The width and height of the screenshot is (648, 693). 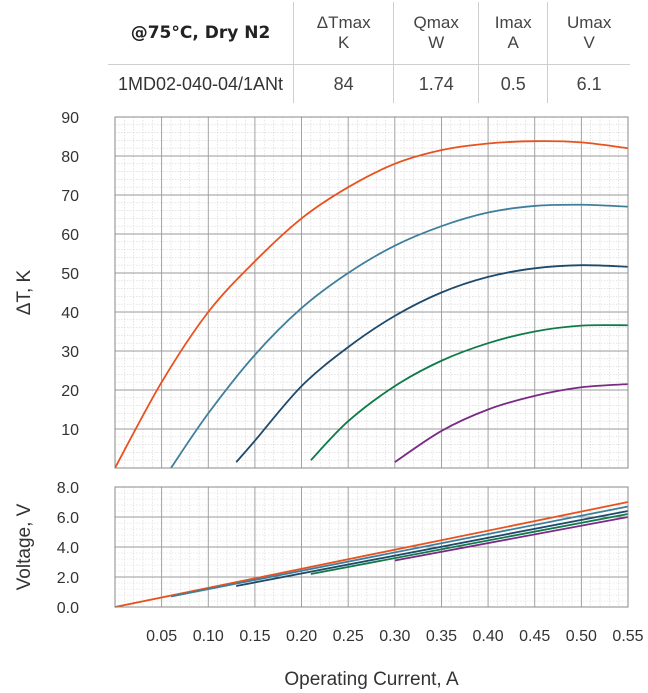 I want to click on volt-x-tick-label: 0.50, so click(x=581, y=636).